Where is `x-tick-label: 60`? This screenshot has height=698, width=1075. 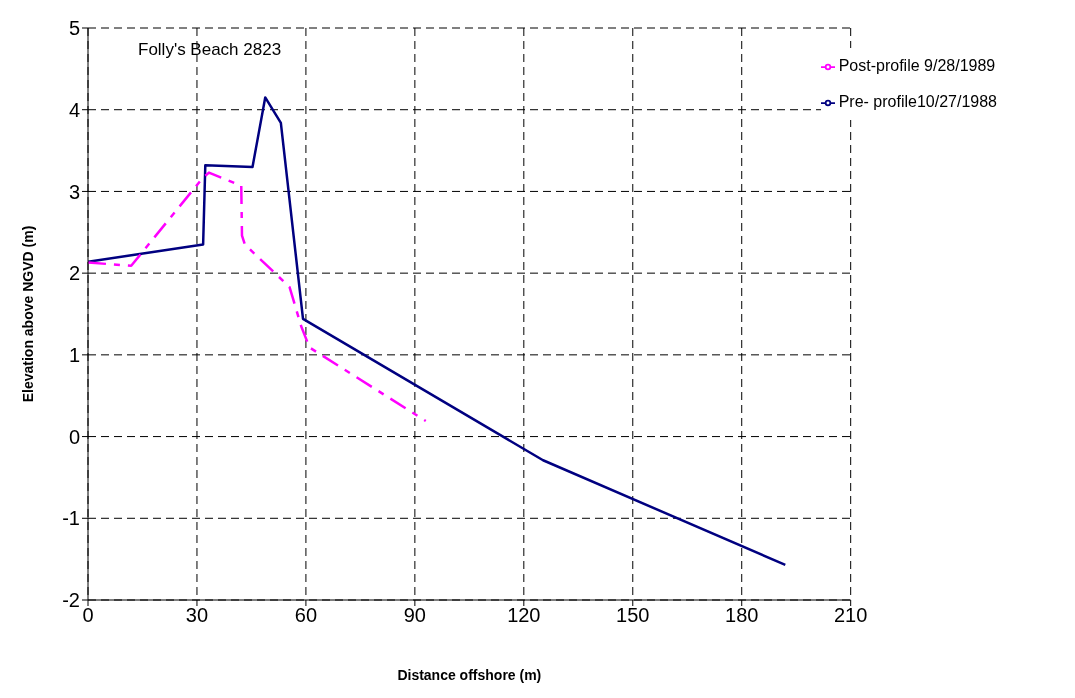
x-tick-label: 60 is located at coordinates (306, 615).